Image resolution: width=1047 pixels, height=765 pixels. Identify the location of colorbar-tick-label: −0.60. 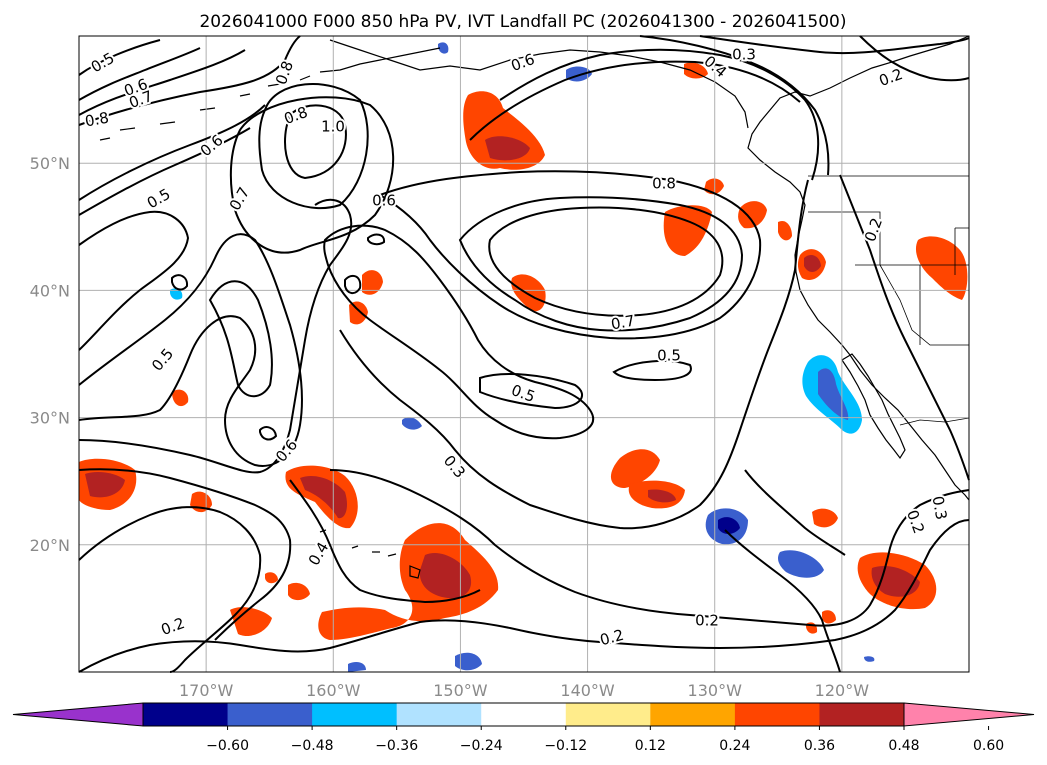
(227, 746).